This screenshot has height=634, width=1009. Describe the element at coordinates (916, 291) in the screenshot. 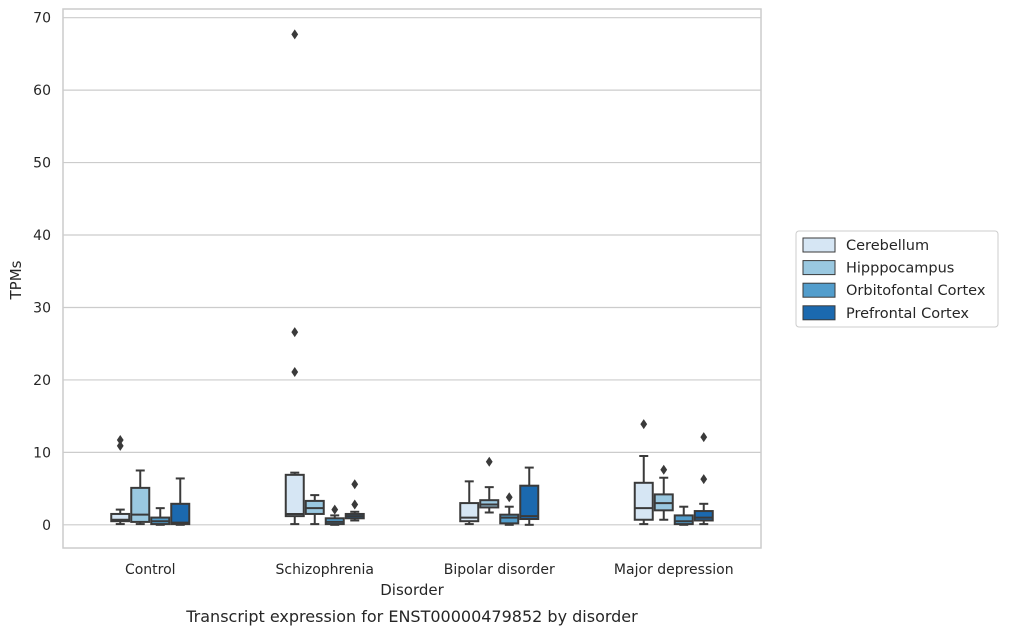

I see `legend-label: Orbitofontal Cortex` at that location.